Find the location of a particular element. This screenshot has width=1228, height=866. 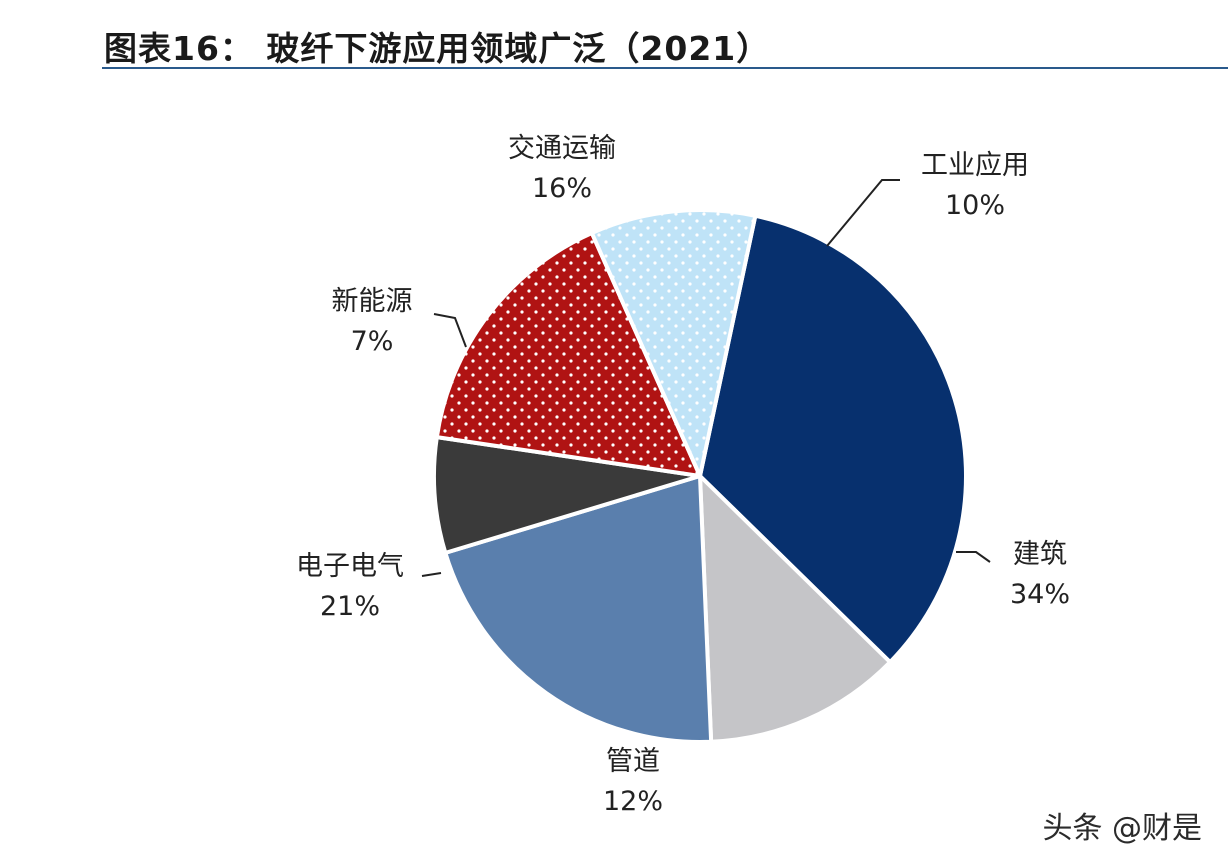

slice-value-3: 7% is located at coordinates (372, 341).